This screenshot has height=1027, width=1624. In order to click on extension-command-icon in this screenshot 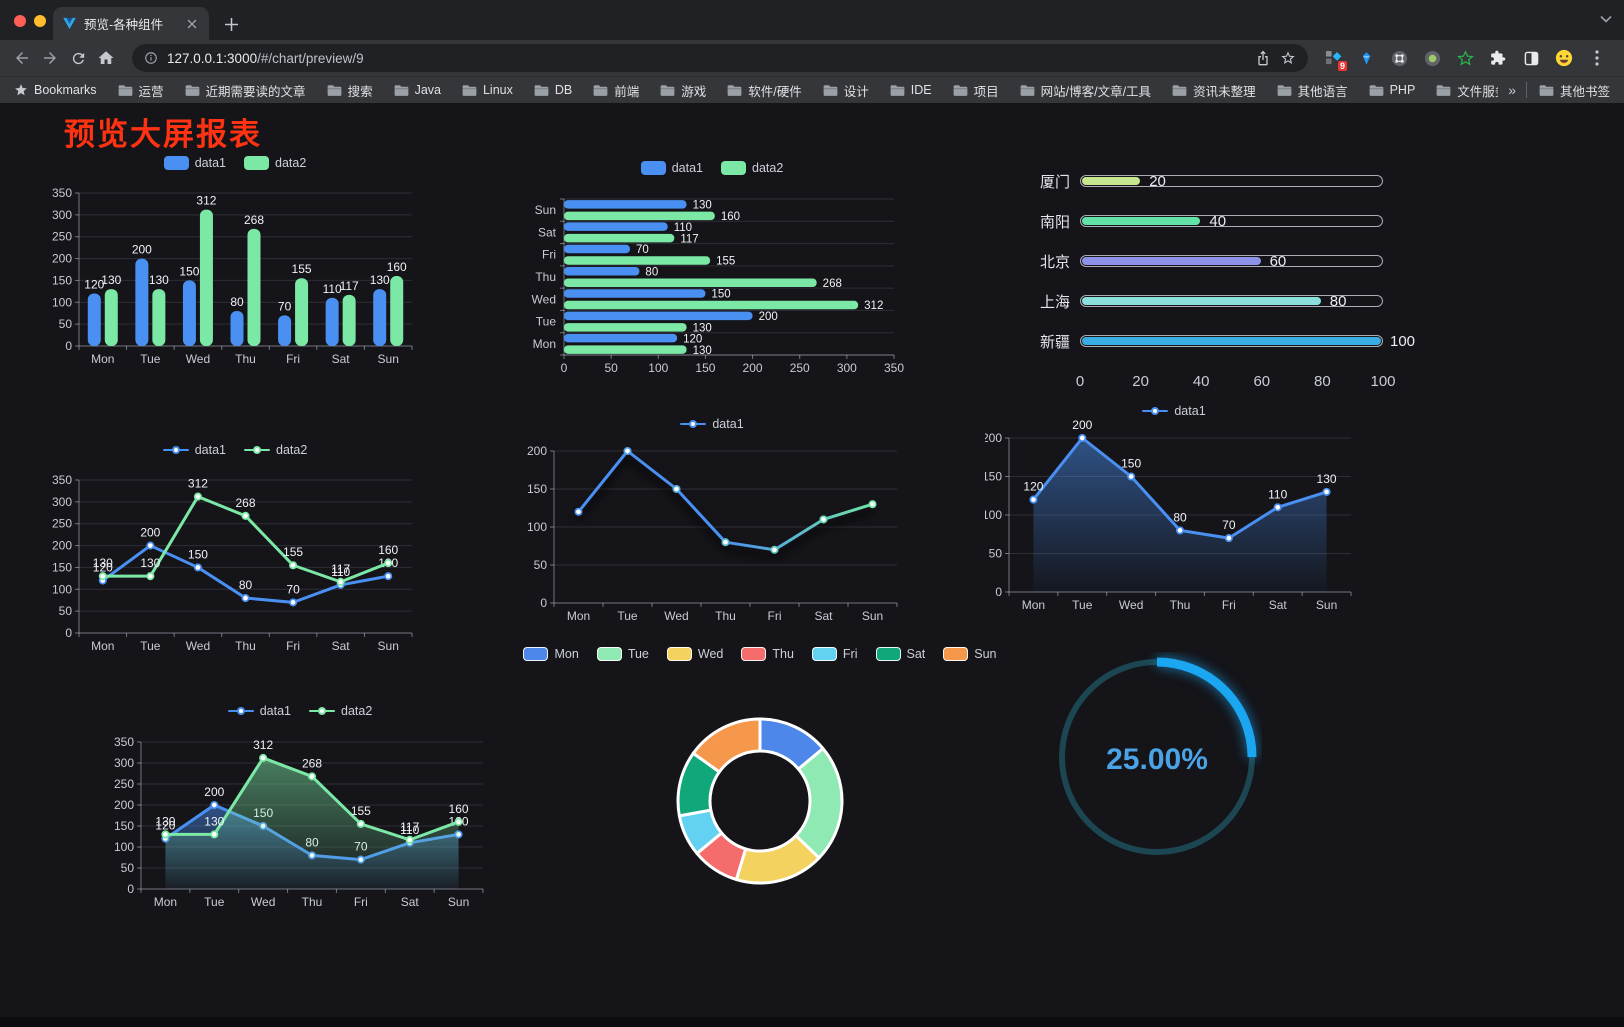, I will do `click(1399, 58)`.